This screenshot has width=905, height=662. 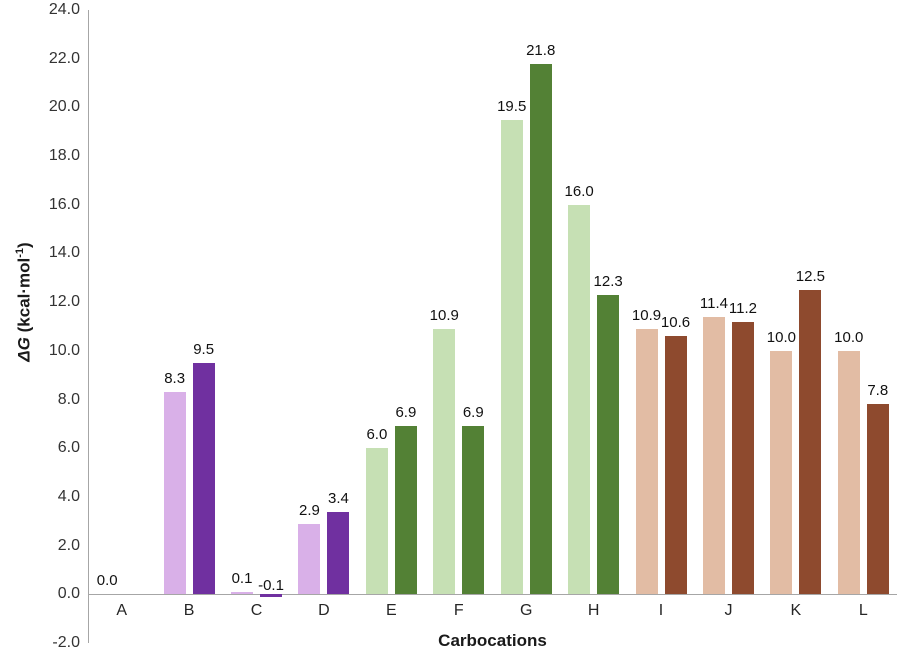 What do you see at coordinates (64, 9) in the screenshot?
I see `y-tick-label: 24.0` at bounding box center [64, 9].